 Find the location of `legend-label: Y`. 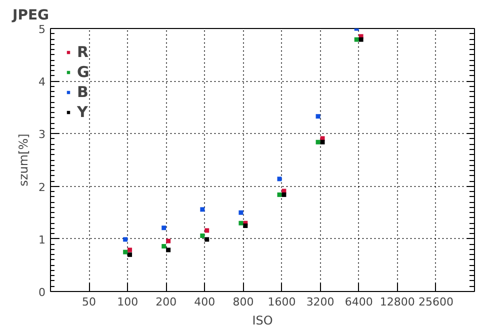

legend-label: Y is located at coordinates (83, 112).